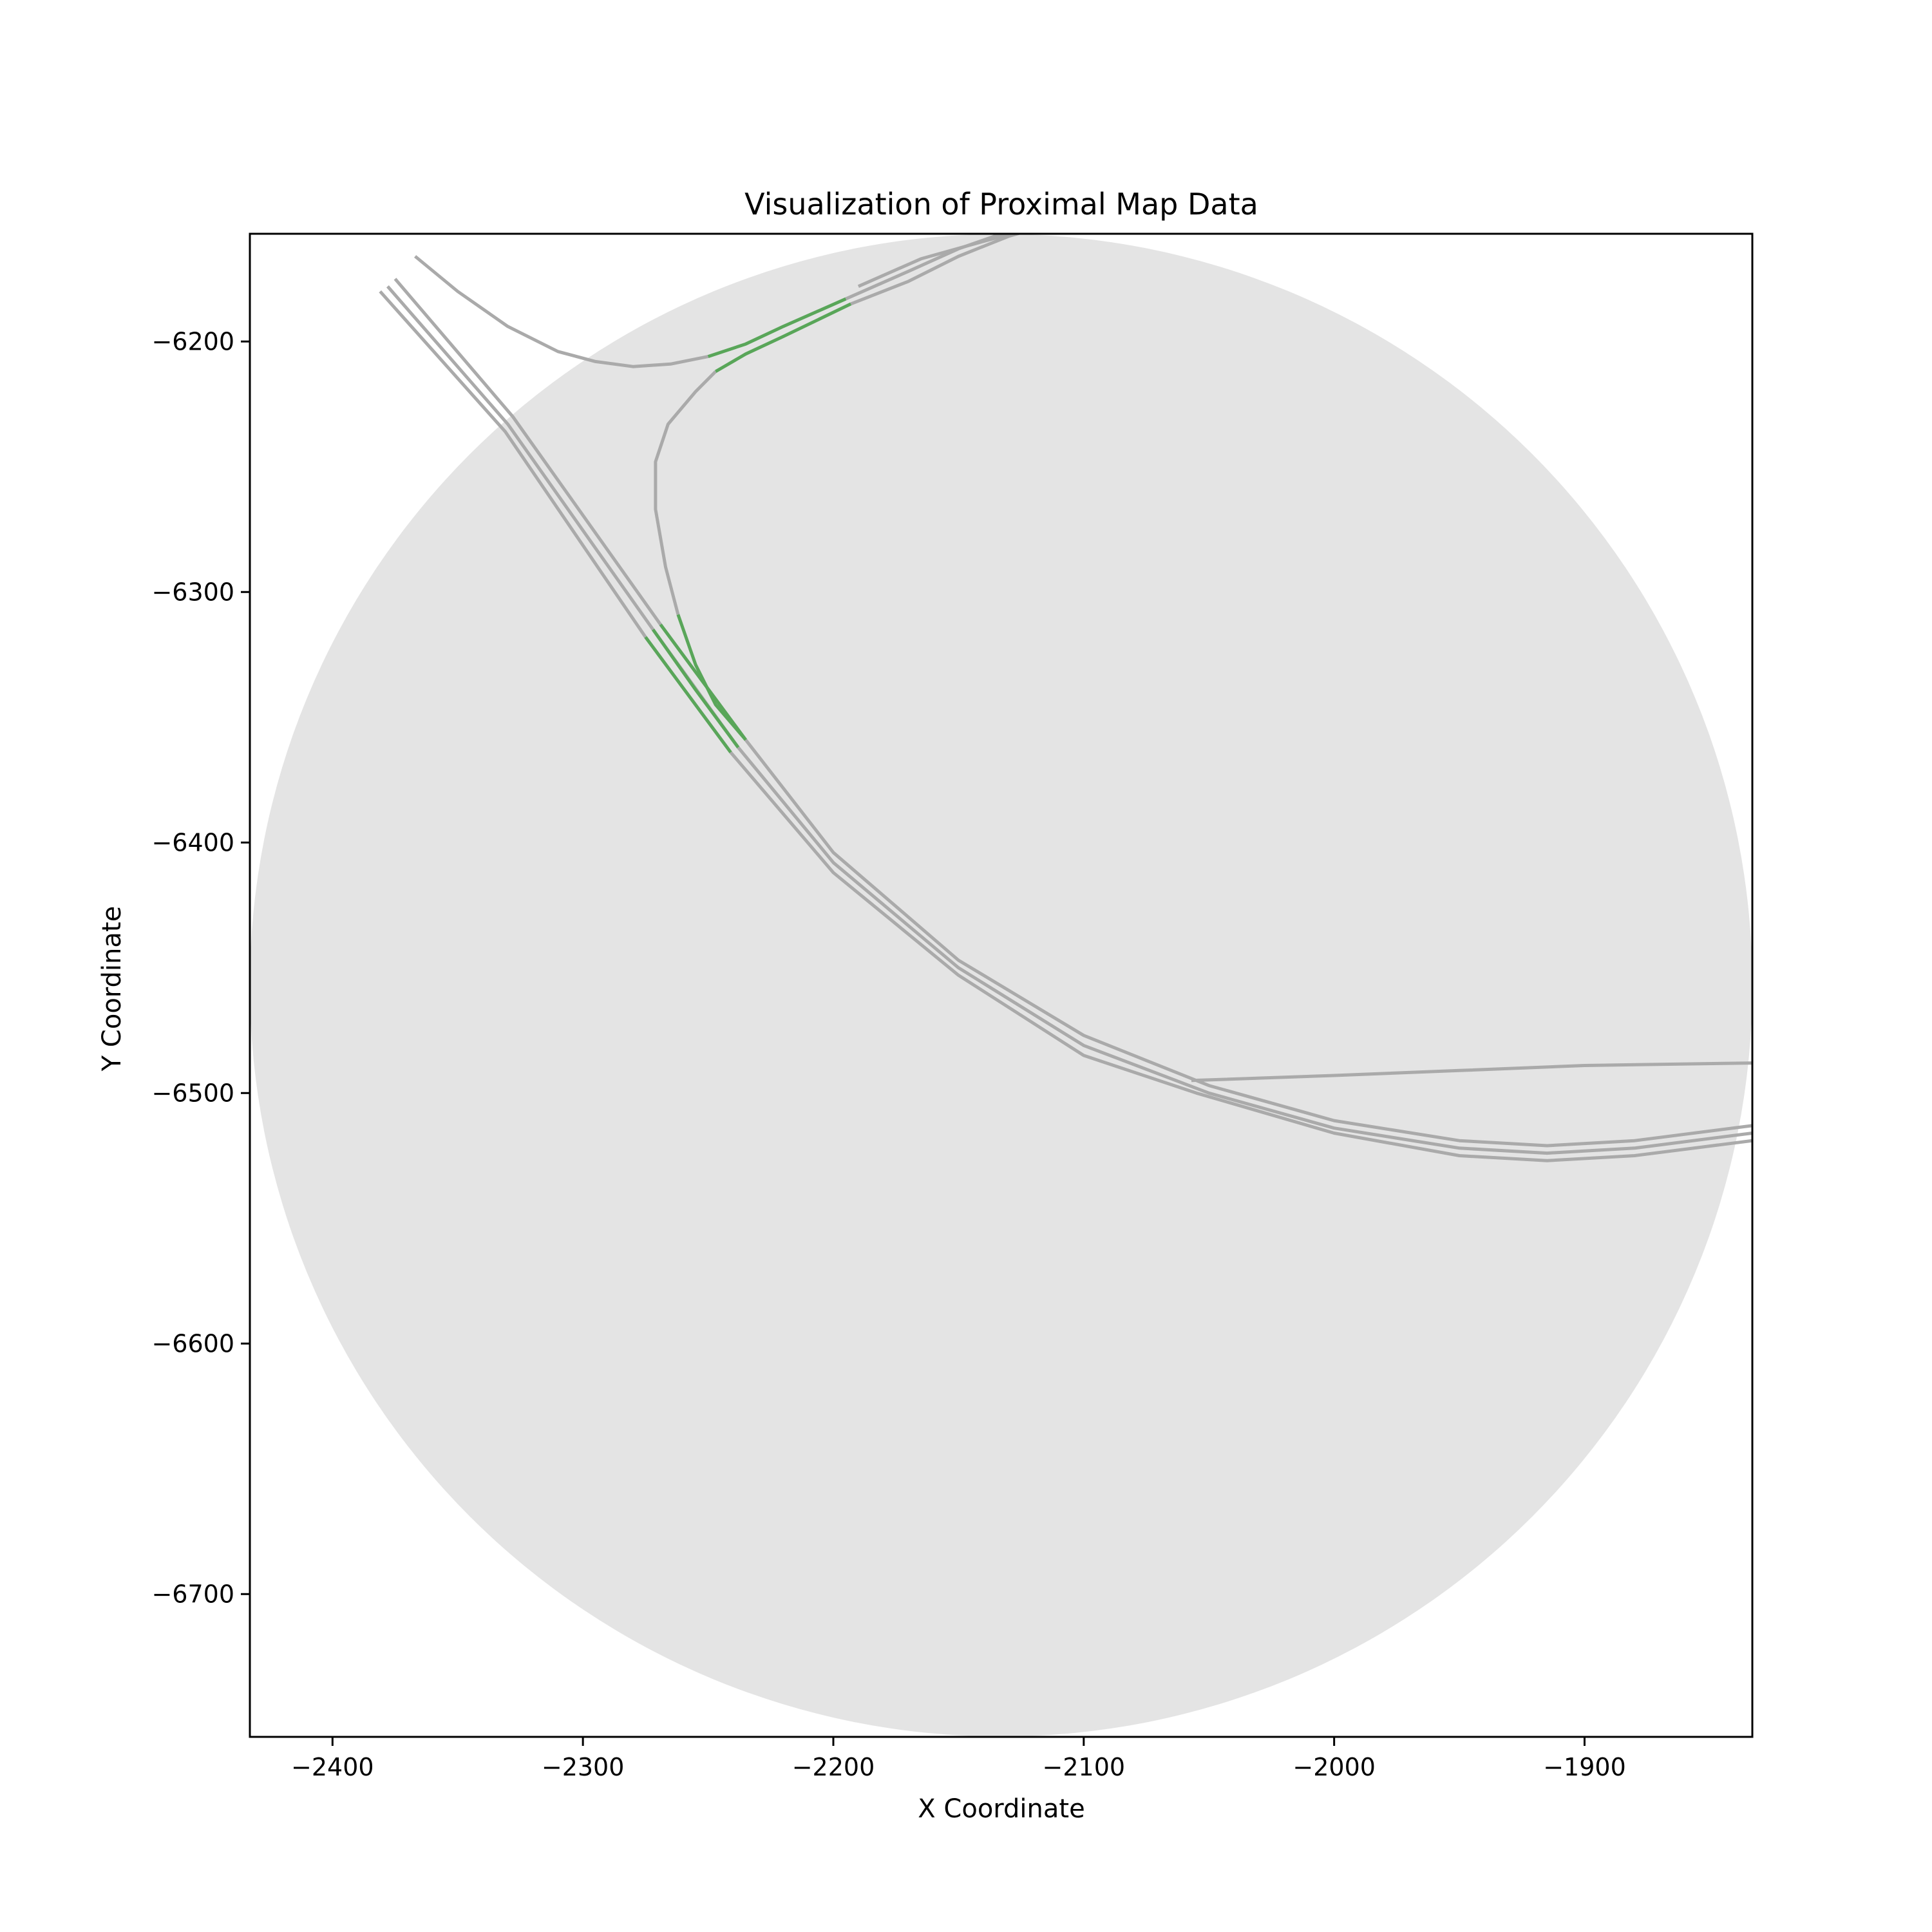  Describe the element at coordinates (112, 989) in the screenshot. I see `y-axis-label: Y Coordinate` at that location.